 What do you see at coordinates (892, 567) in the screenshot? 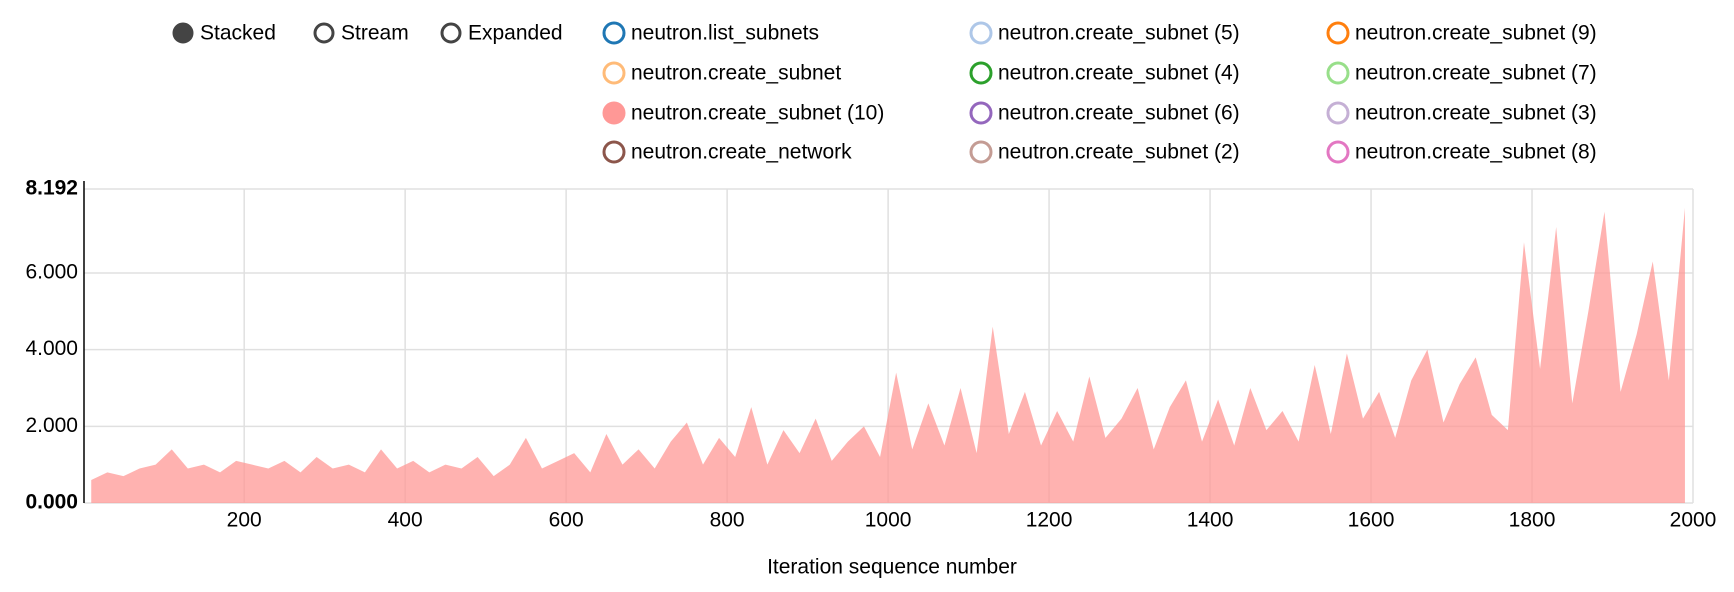
I see `x-axis-label: Iteration sequence number` at bounding box center [892, 567].